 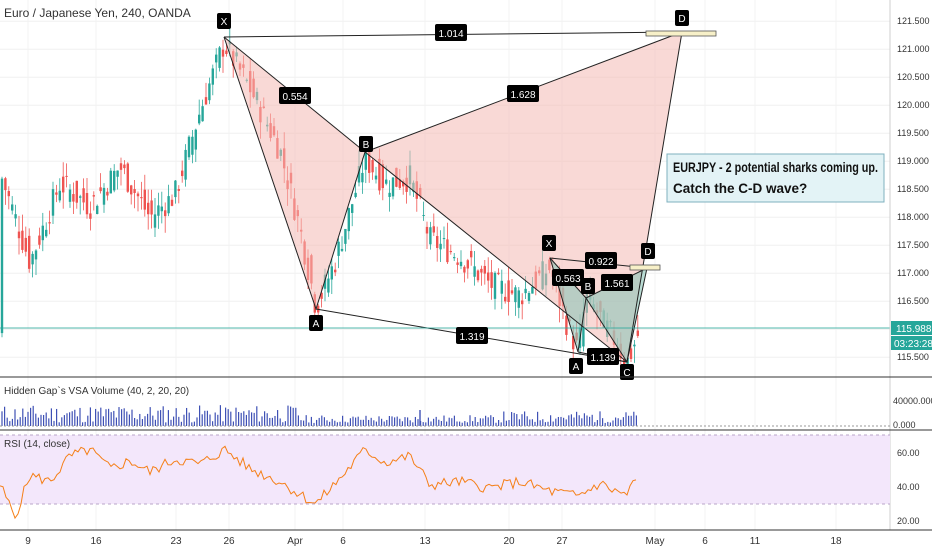 I want to click on time-tick: 18, so click(x=836, y=541).